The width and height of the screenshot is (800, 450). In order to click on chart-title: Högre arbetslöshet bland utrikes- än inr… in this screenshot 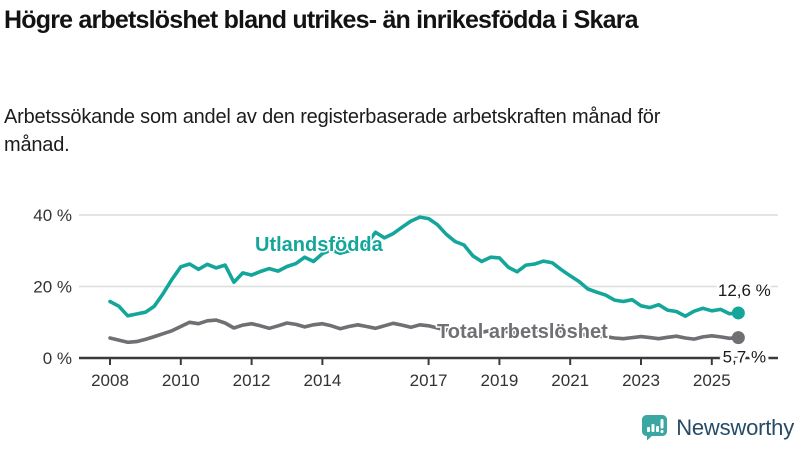, I will do `click(321, 20)`.